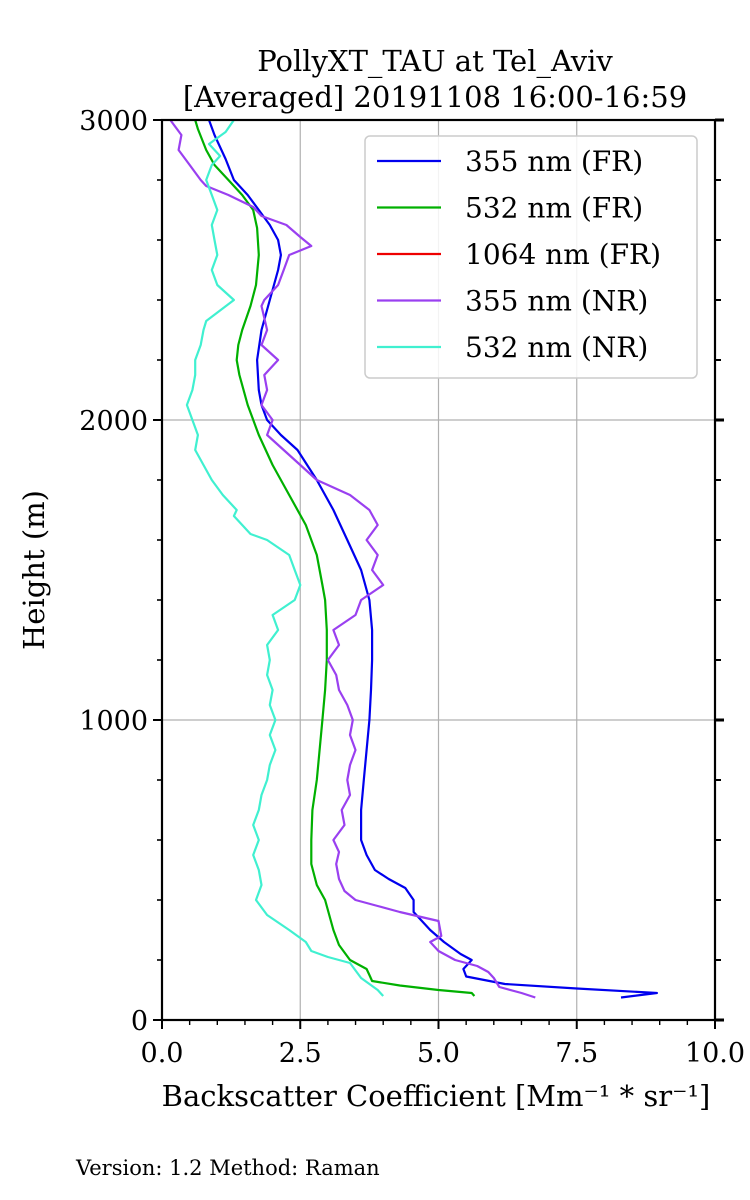 This screenshot has height=1200, width=750. I want to click on chart-title-line1: PollyXT_TAU at Tel_Aviv, so click(435, 61).